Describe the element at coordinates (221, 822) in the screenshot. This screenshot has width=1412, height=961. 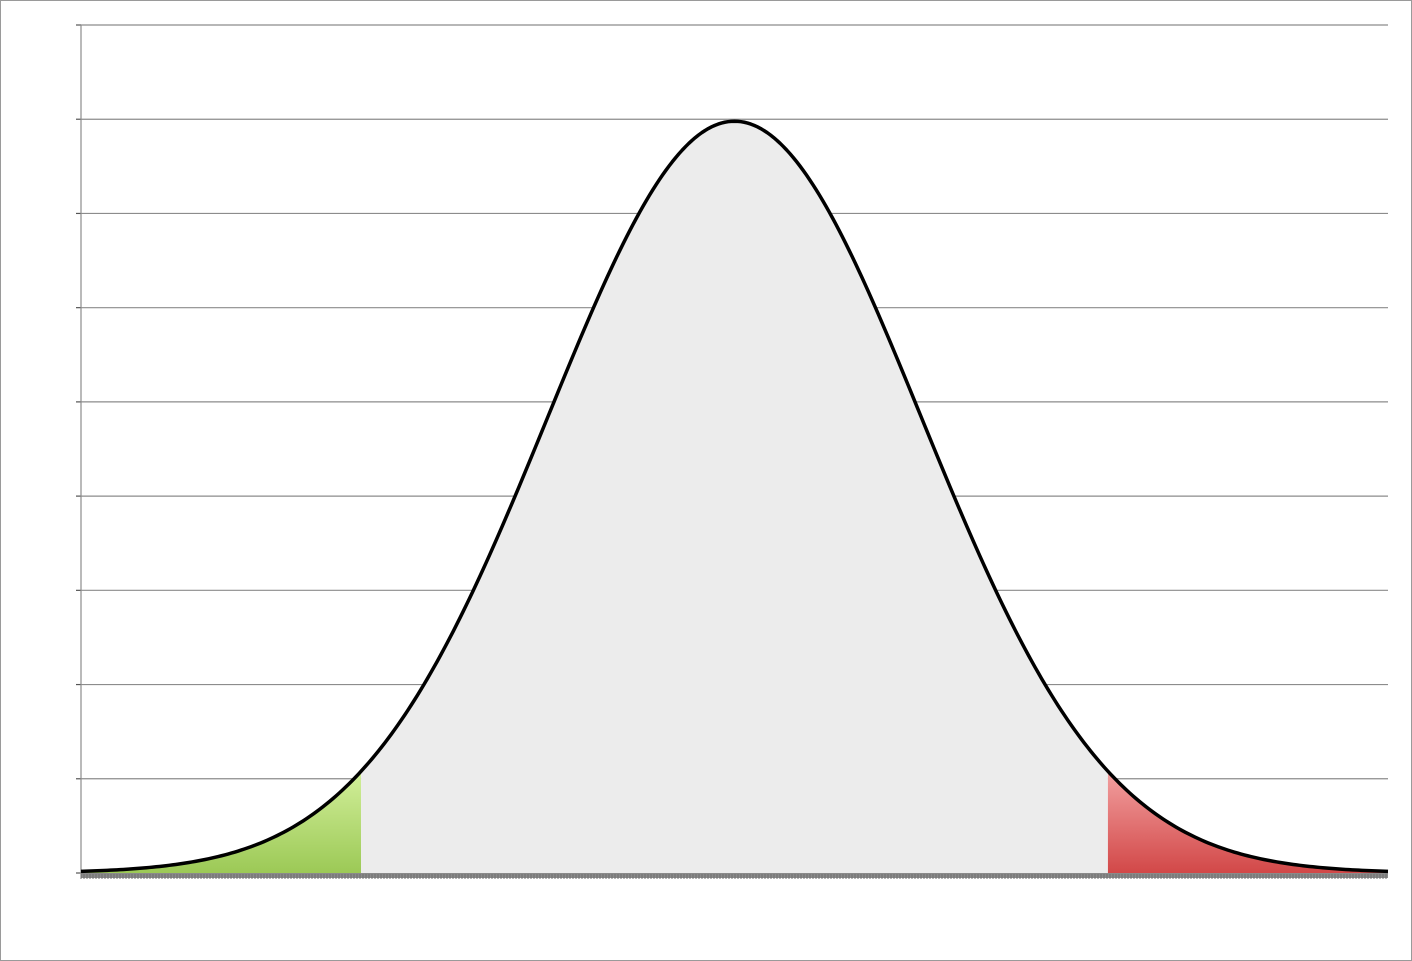
I see `left-tail-region` at that location.